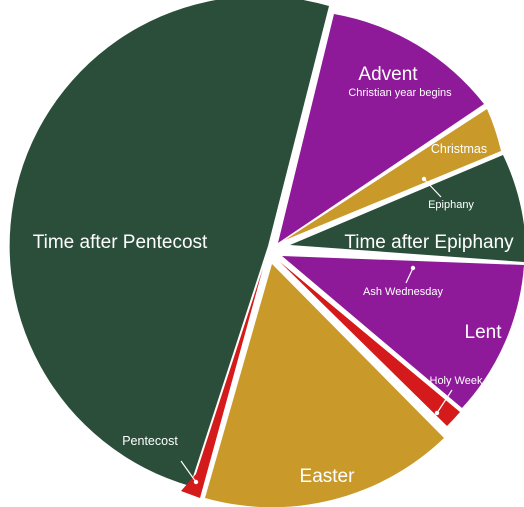 This screenshot has height=507, width=524. I want to click on slice-time-after-epiphany, so click(407, 208).